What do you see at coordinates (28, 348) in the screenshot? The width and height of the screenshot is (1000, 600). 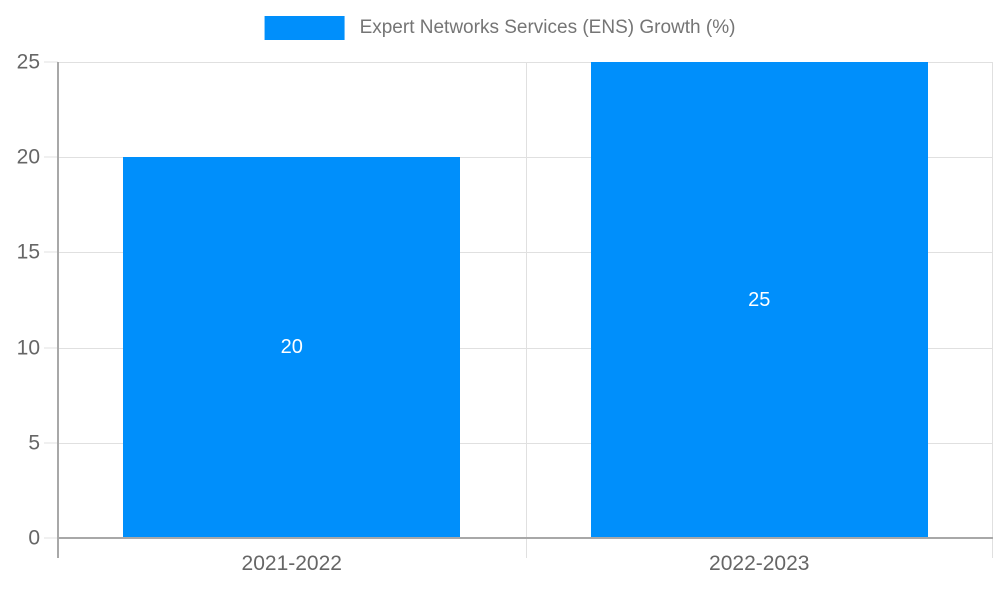 I see `y-tick-label: 10` at bounding box center [28, 348].